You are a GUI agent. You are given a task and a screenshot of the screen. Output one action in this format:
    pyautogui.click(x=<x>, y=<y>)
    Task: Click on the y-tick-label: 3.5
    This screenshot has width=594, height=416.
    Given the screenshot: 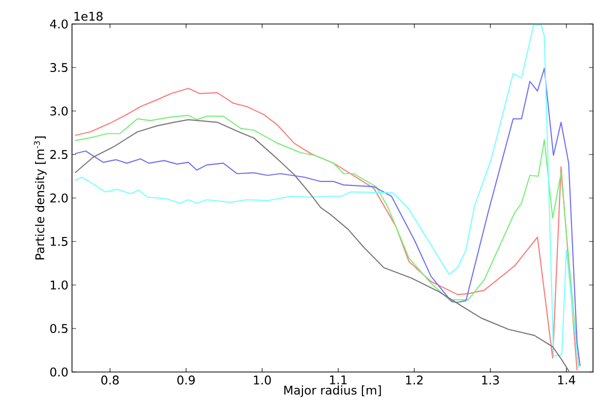 What is the action you would take?
    pyautogui.click(x=59, y=67)
    